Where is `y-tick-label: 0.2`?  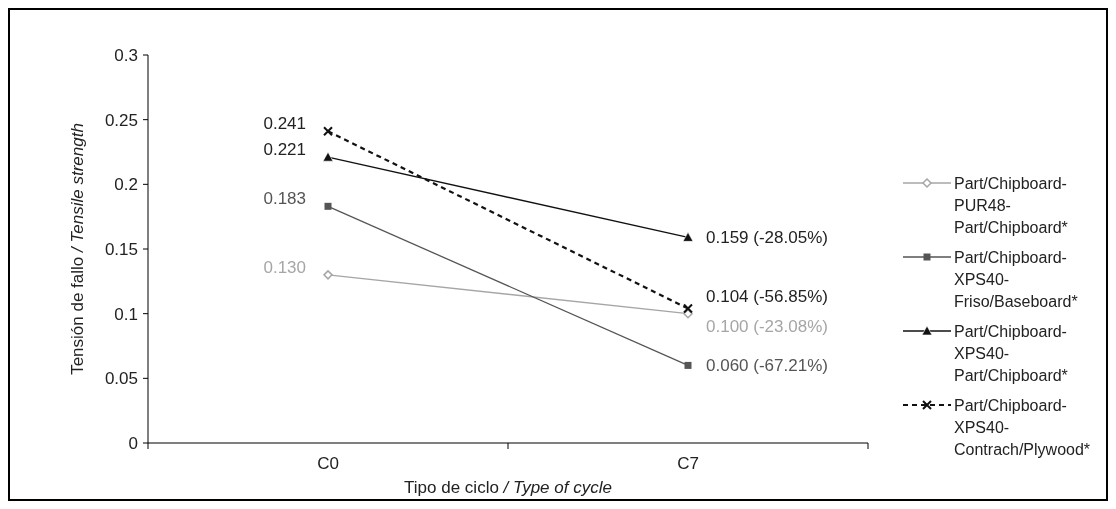
y-tick-label: 0.2 is located at coordinates (126, 185).